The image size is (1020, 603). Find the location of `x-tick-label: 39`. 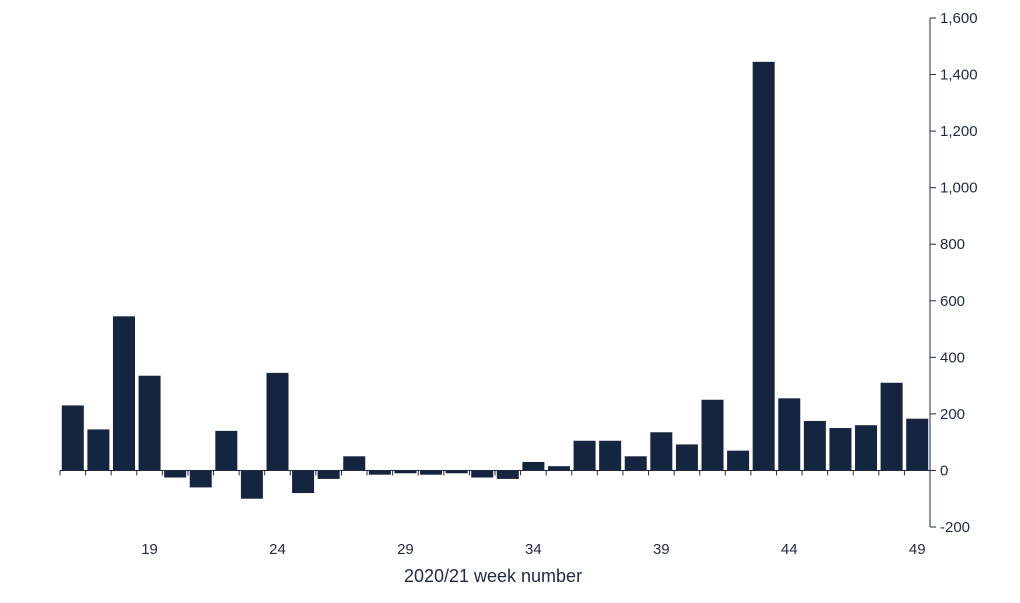

x-tick-label: 39 is located at coordinates (661, 549).